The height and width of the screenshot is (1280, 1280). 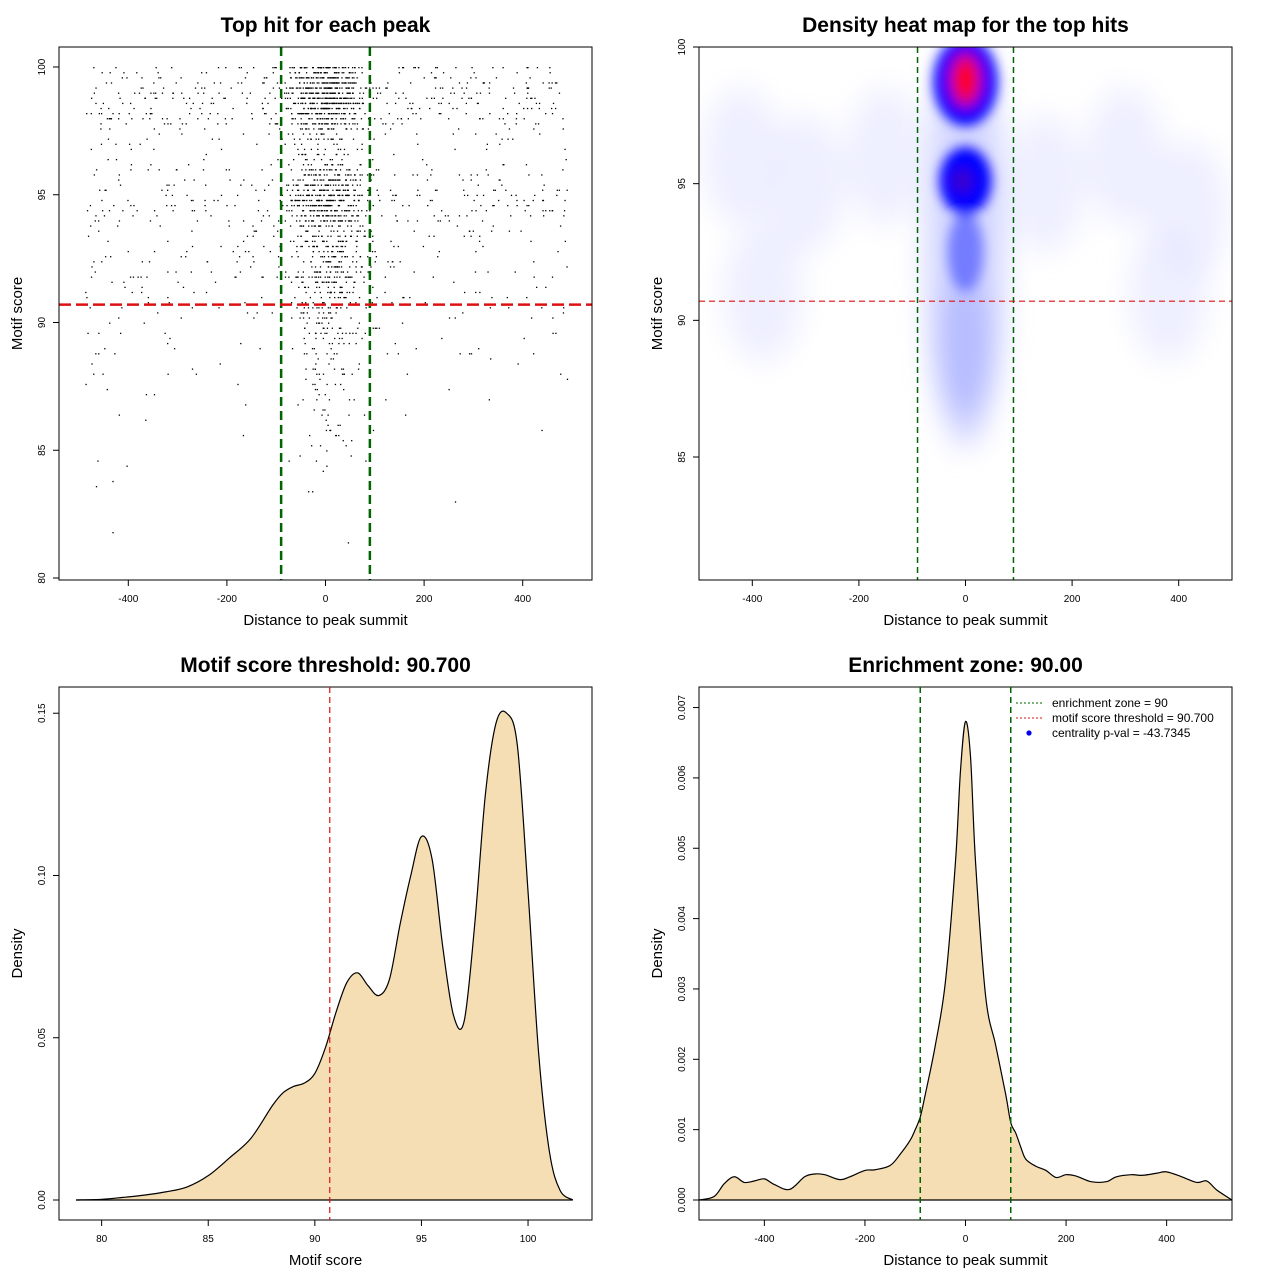 I want to click on panel-title: Motif score threshold: 90.700, so click(x=325, y=665).